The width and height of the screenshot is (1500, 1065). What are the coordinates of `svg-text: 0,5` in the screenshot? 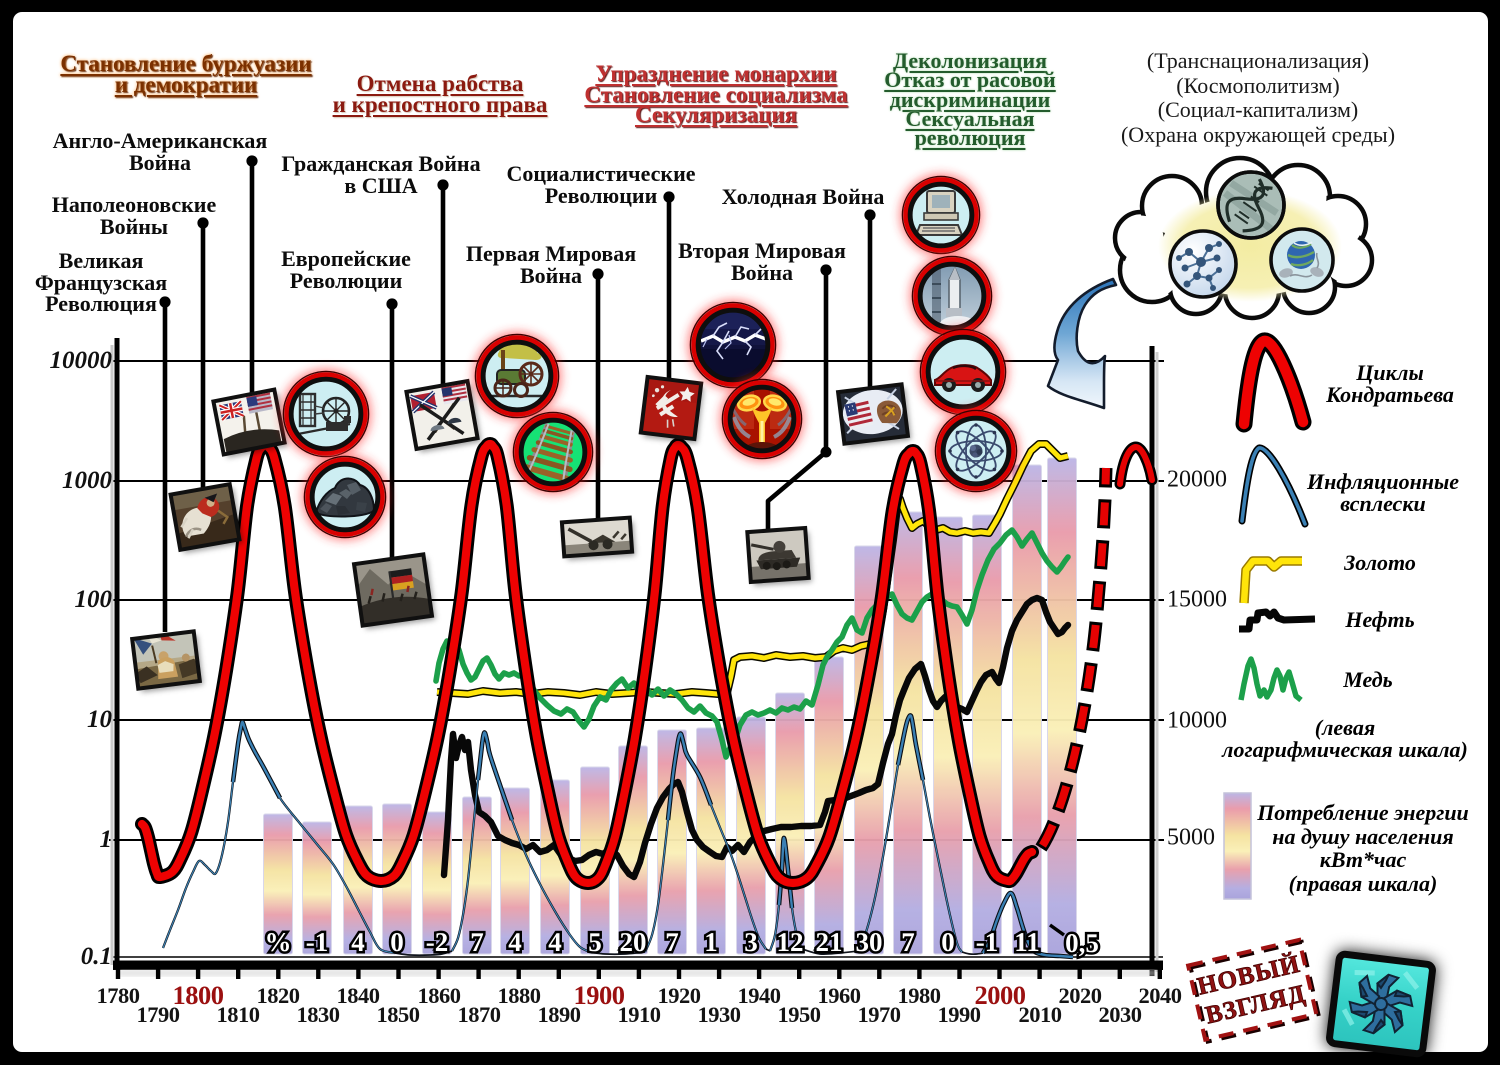 It's located at (1082, 943).